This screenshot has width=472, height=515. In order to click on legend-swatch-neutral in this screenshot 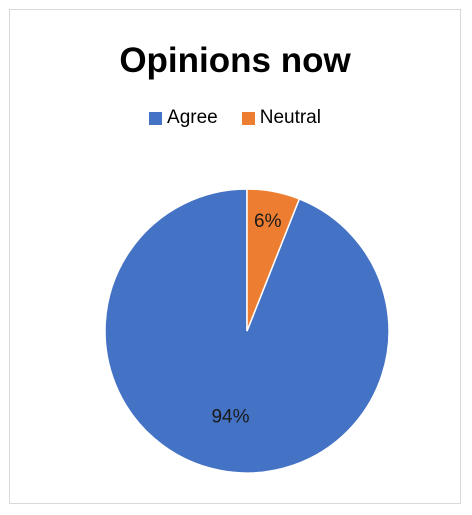, I will do `click(248, 118)`.